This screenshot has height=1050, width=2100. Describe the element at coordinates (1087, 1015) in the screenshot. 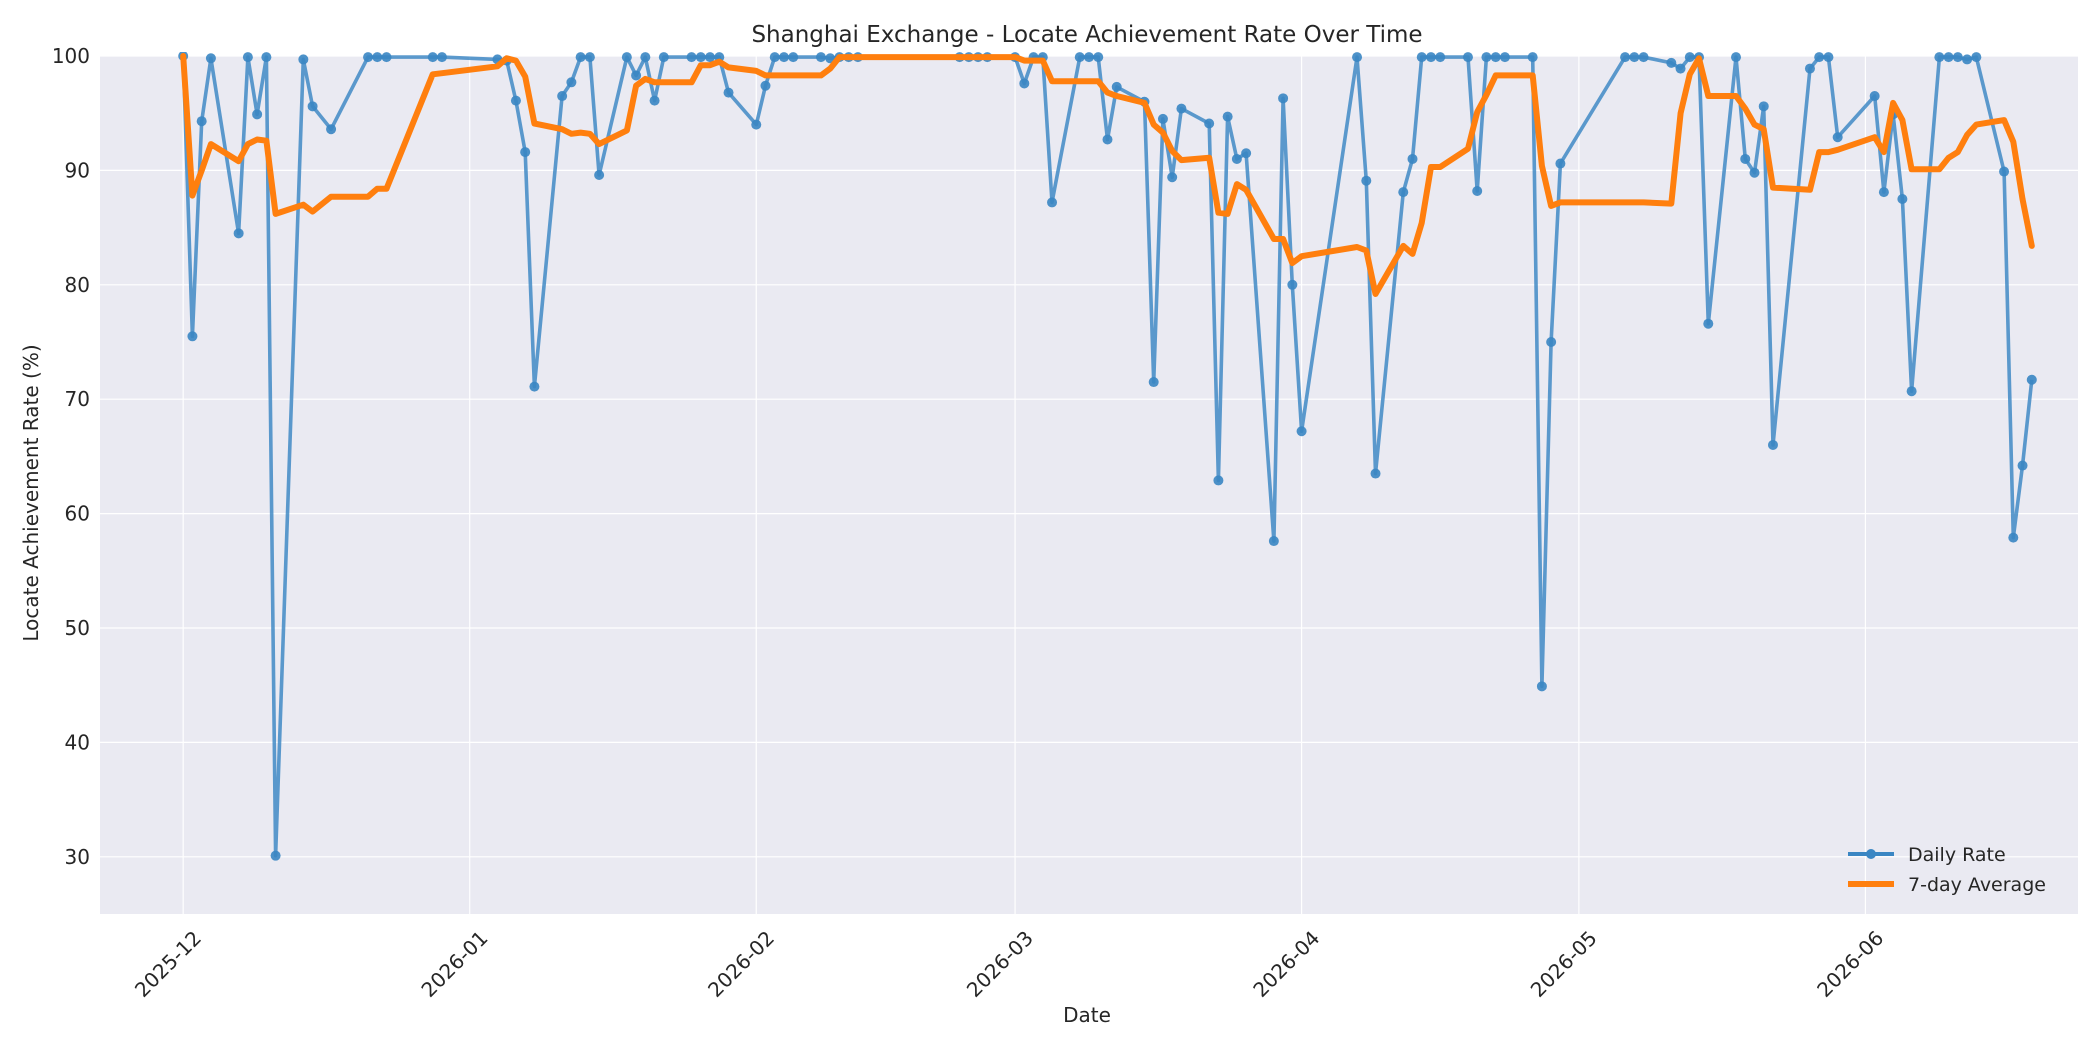

I see `x-axis-label: Date` at that location.